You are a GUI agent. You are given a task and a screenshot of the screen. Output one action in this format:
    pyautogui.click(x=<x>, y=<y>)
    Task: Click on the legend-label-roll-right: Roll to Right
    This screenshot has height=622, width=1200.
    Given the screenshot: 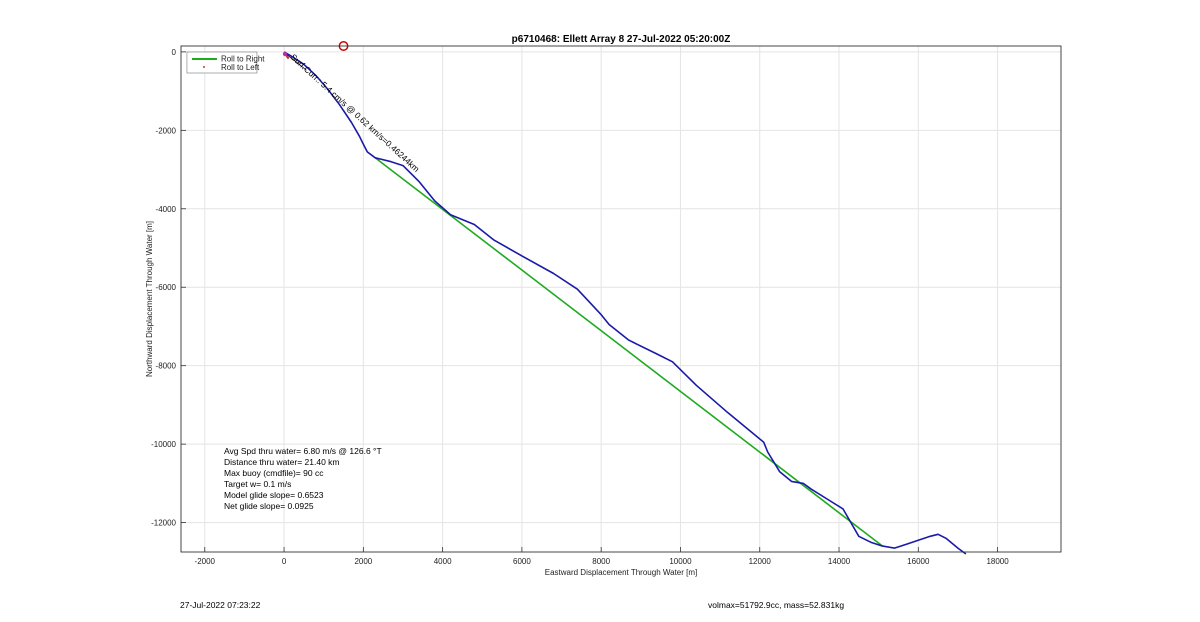 What is the action you would take?
    pyautogui.click(x=243, y=59)
    